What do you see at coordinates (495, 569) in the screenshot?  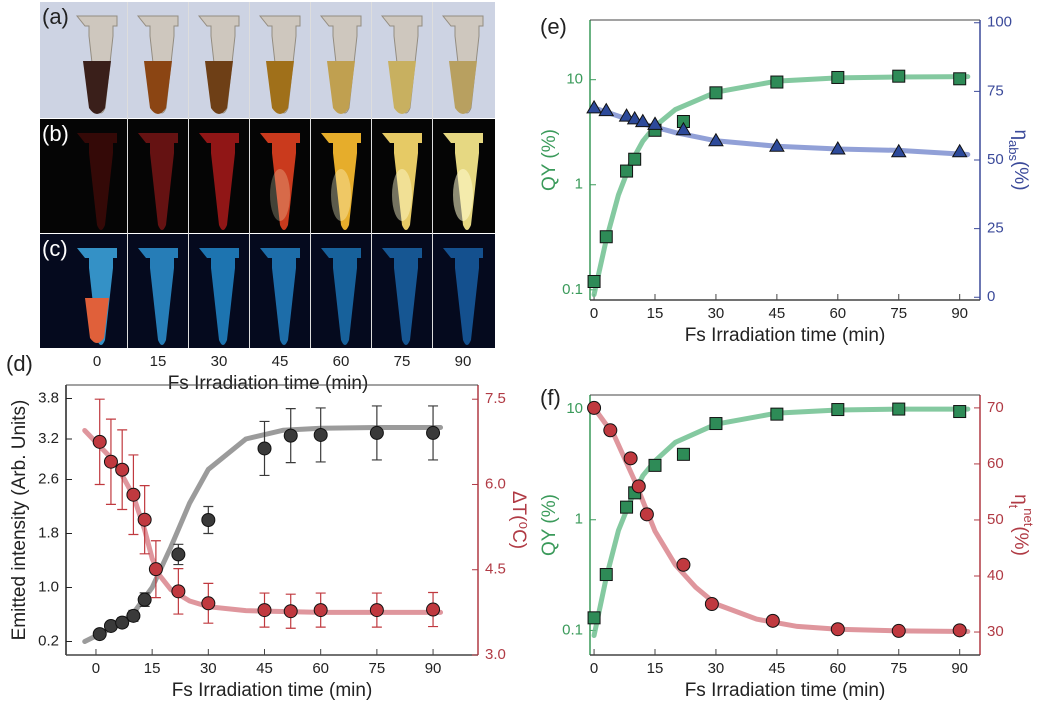 I see `y2-tick-label: 4.5` at bounding box center [495, 569].